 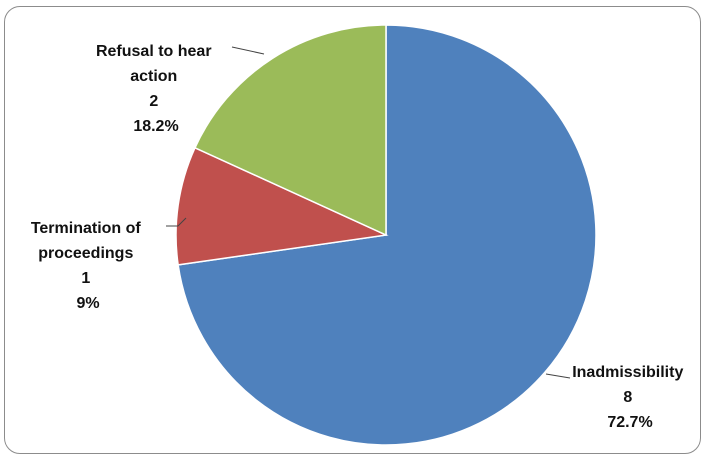 I want to click on data-label-termination-category-line2: proceedings, so click(x=85, y=253).